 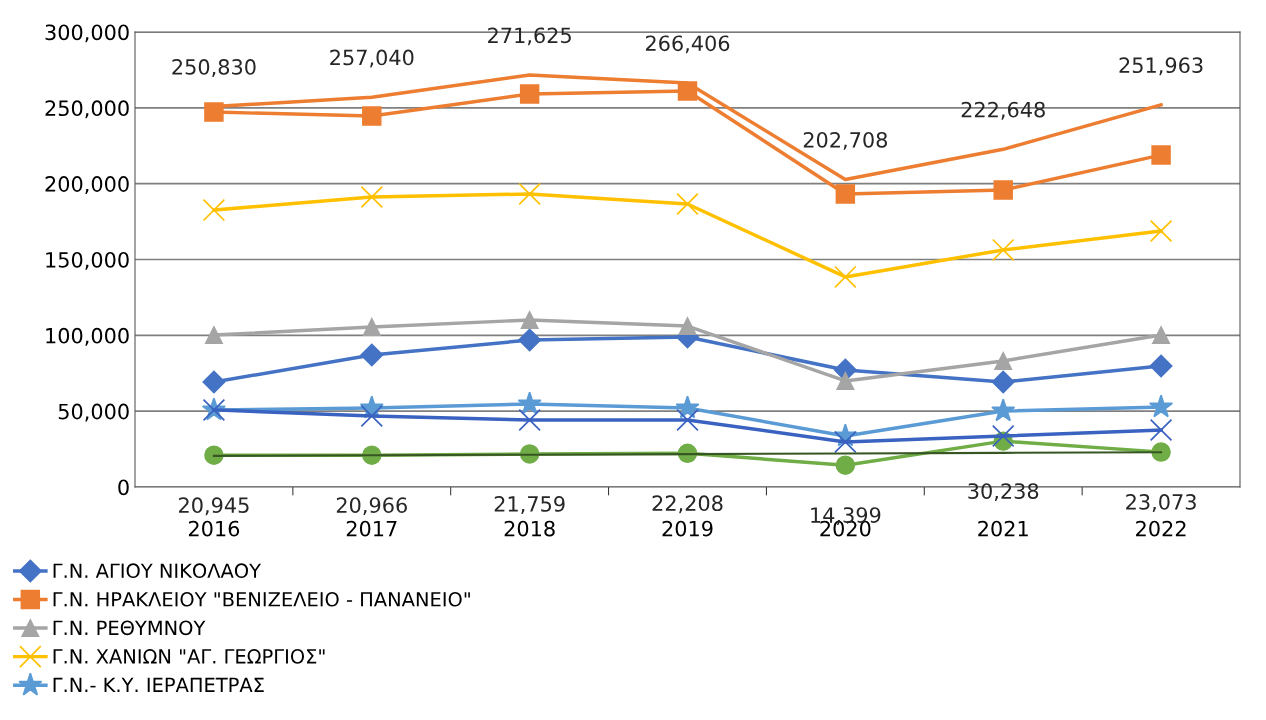 I want to click on data-label: 20,966, so click(x=371, y=506).